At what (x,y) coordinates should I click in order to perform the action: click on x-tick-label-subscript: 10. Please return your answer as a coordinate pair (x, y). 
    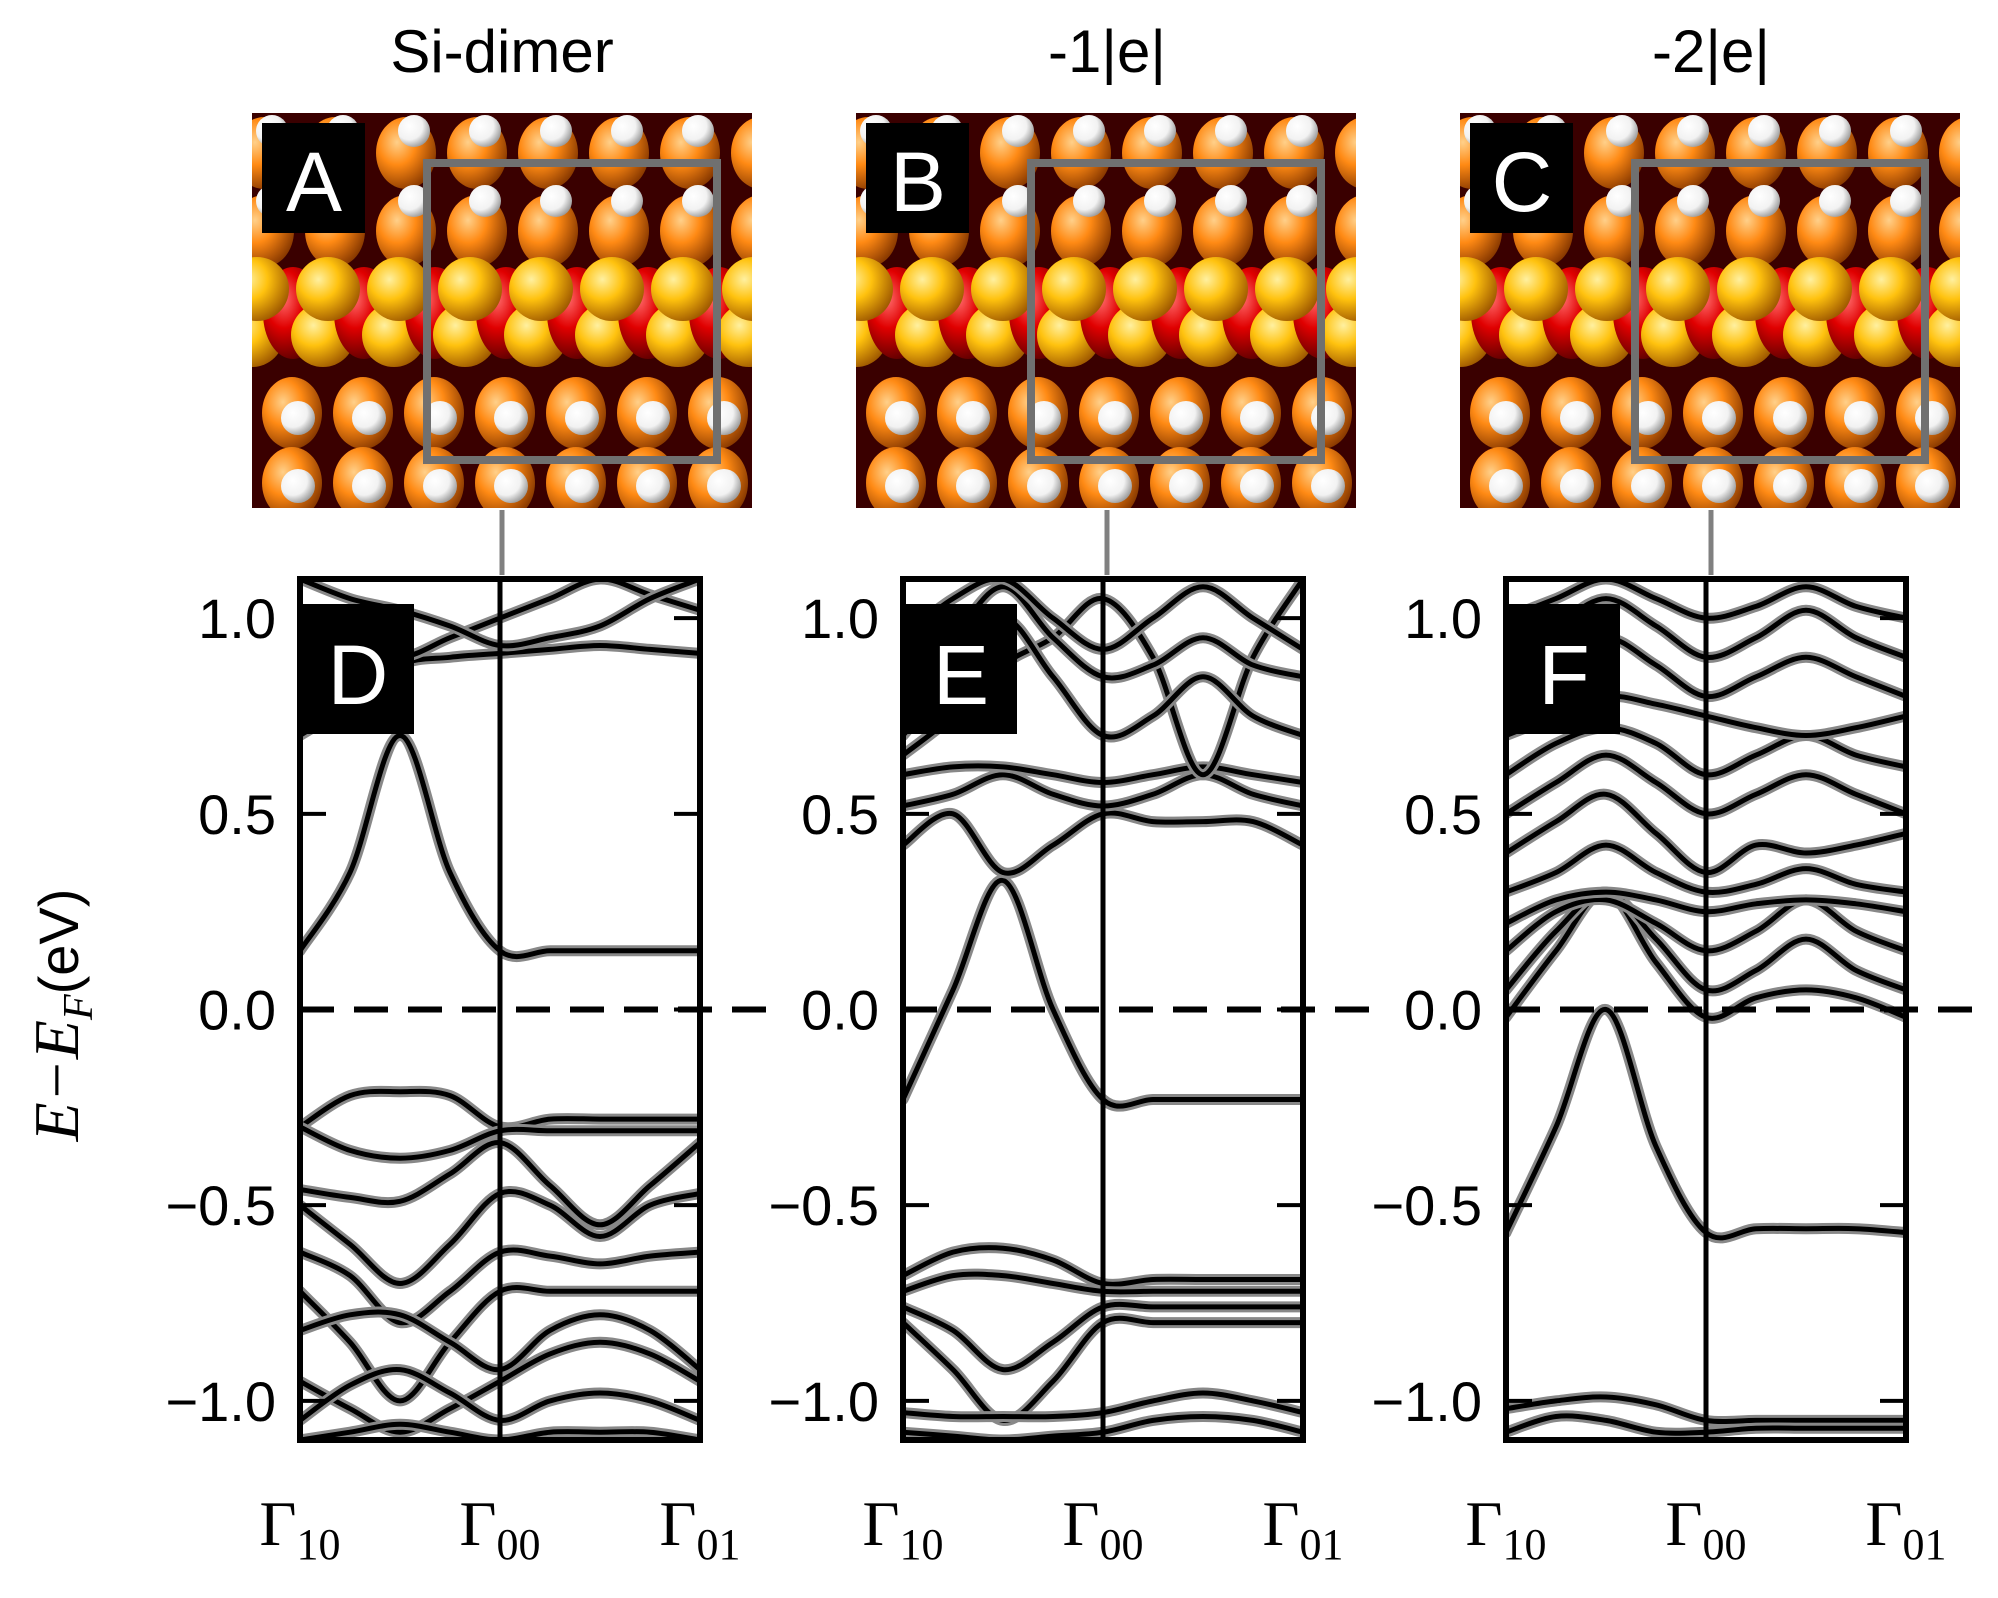
    Looking at the image, I should click on (1525, 1544).